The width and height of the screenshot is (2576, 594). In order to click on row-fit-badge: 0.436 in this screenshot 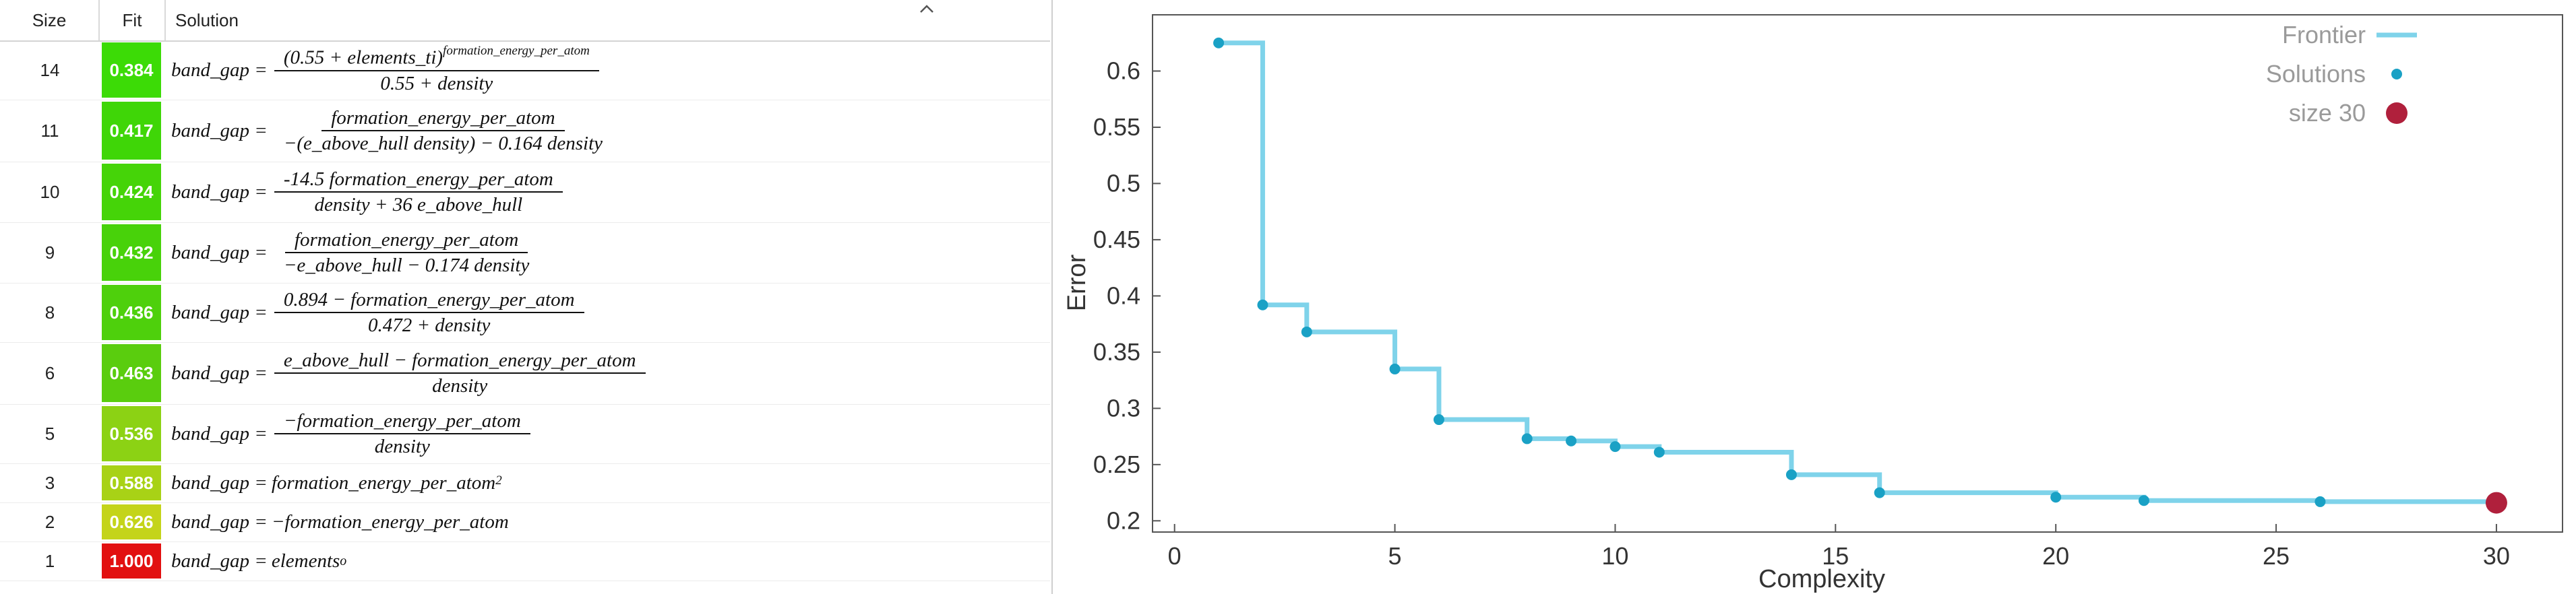, I will do `click(131, 312)`.